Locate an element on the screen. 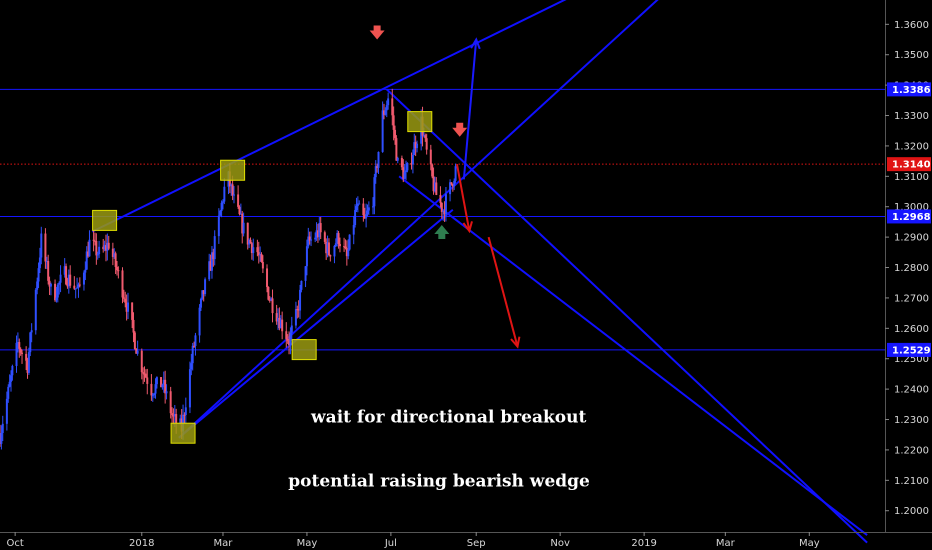  price-tag-label: 1.3386 is located at coordinates (911, 90).